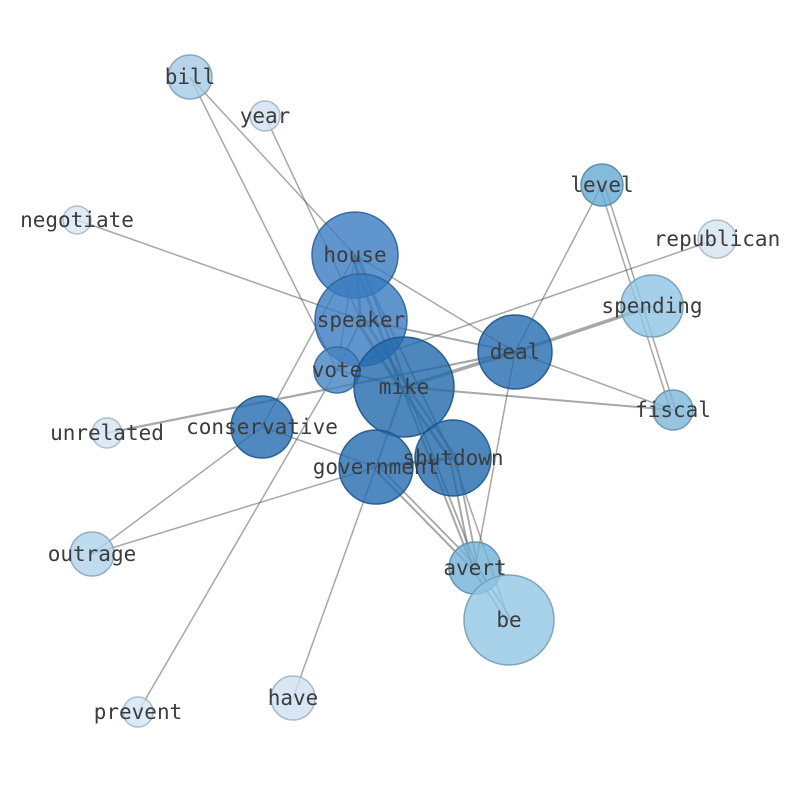 Image resolution: width=794 pixels, height=790 pixels. I want to click on edge-outrage-conservative, so click(177, 490).